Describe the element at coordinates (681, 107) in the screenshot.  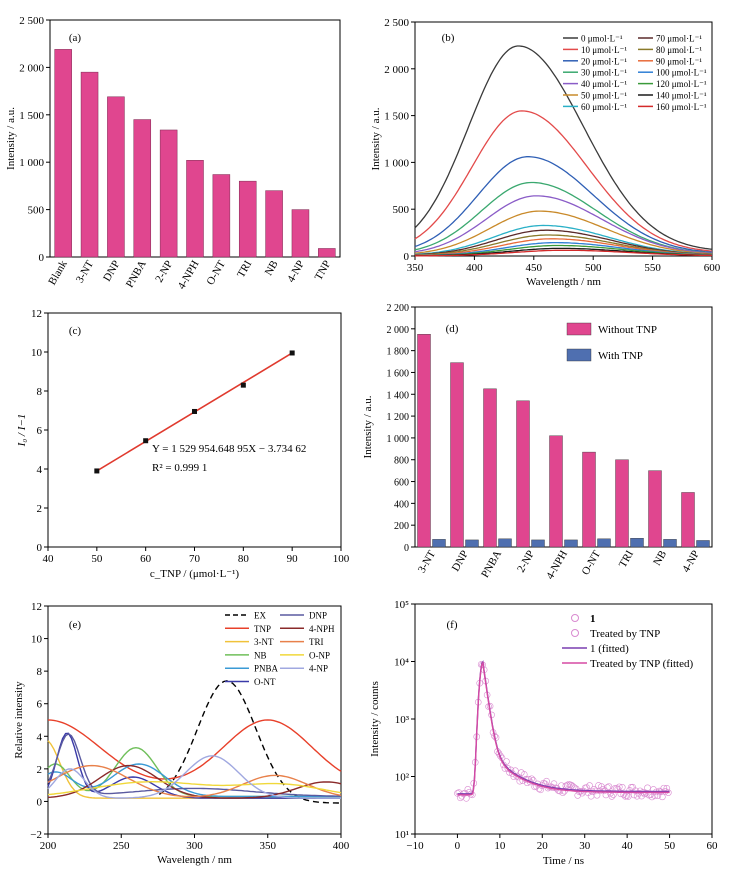
I see `panel-b-legend-label: 160 μmol·L⁻¹` at that location.